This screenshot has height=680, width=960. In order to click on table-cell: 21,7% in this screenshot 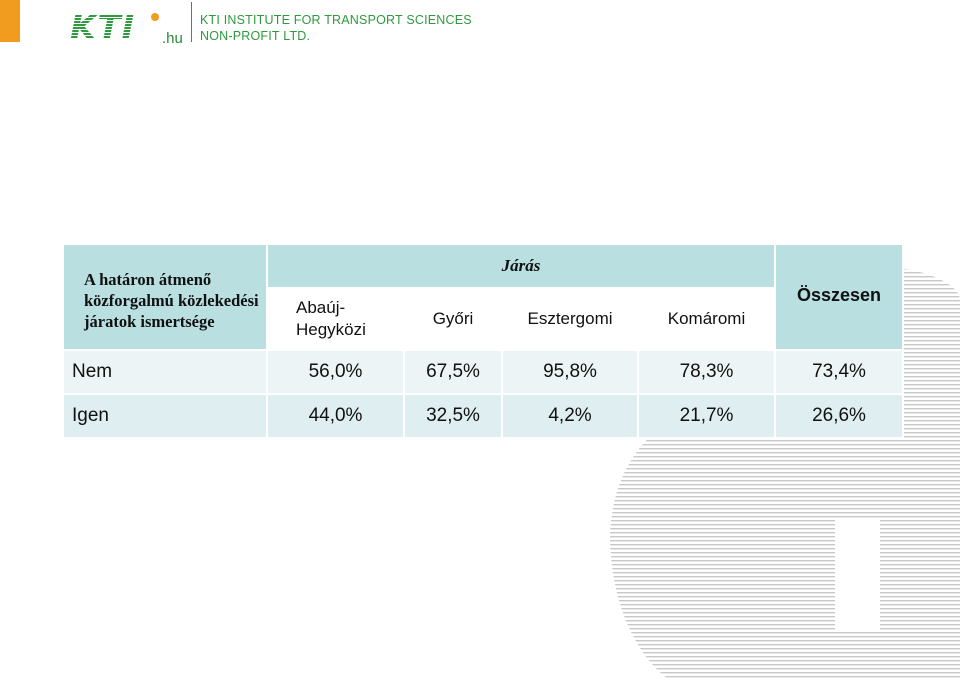, I will do `click(706, 416)`.